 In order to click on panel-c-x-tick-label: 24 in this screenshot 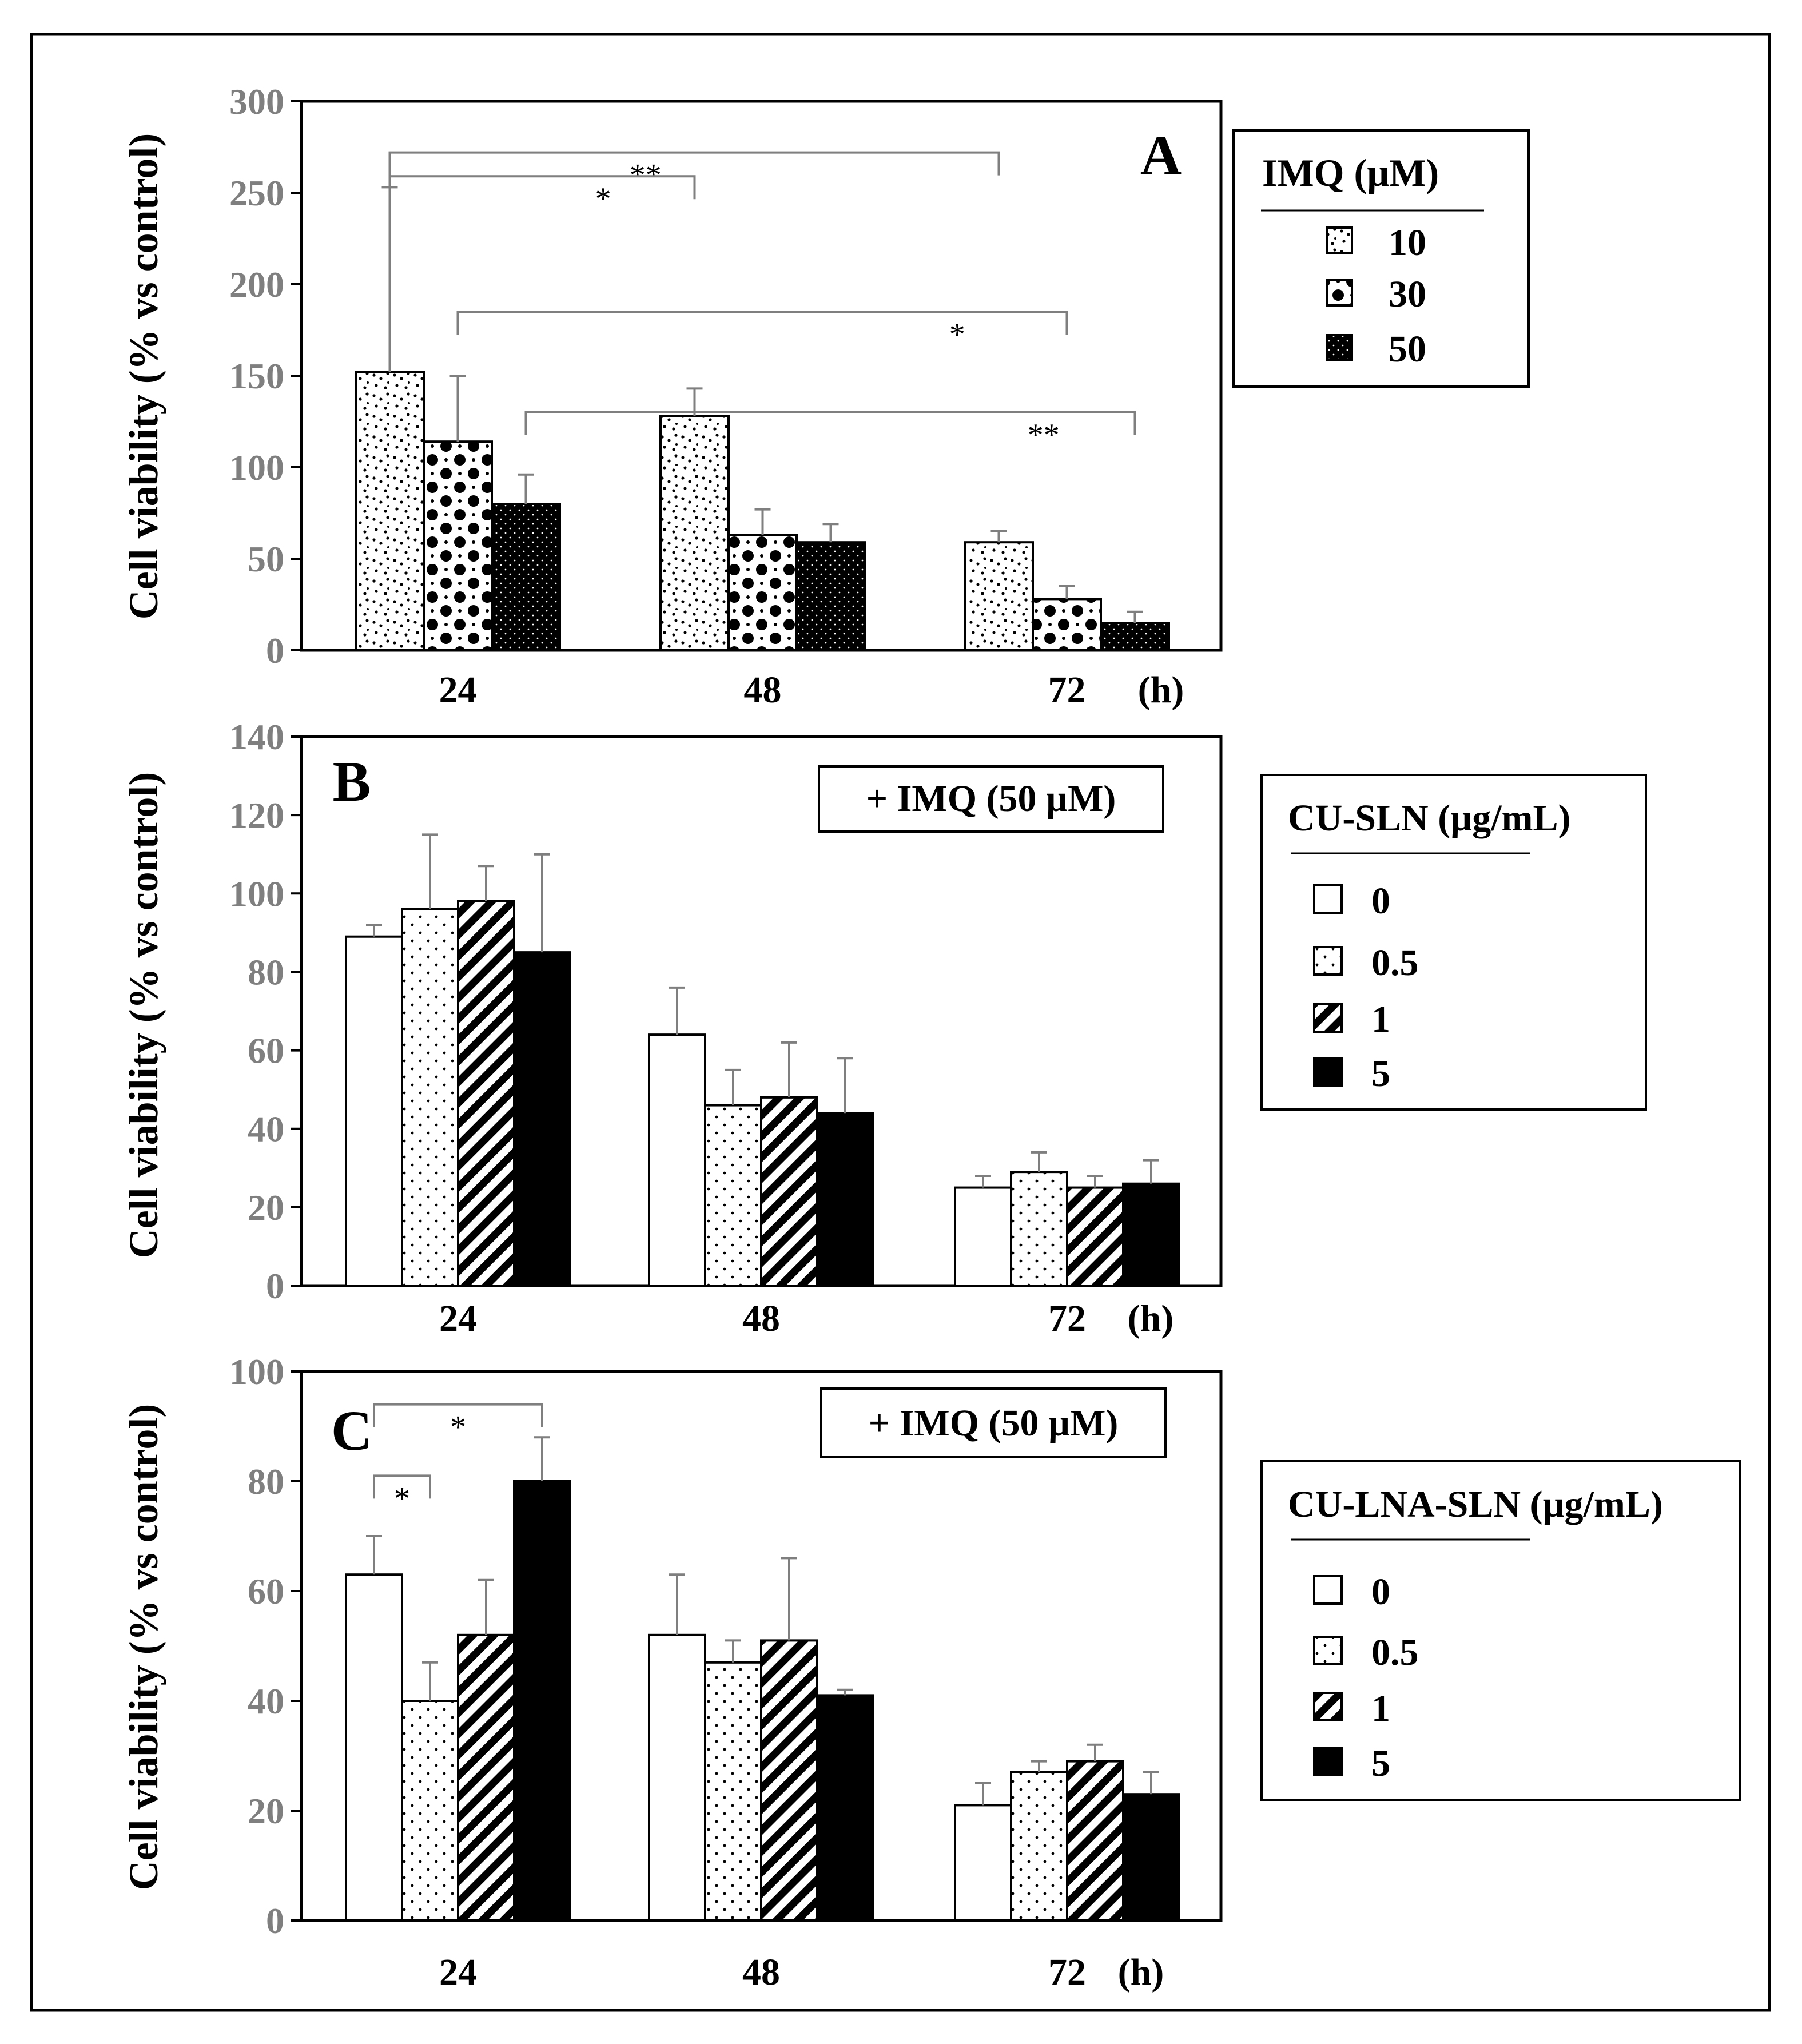, I will do `click(458, 1972)`.